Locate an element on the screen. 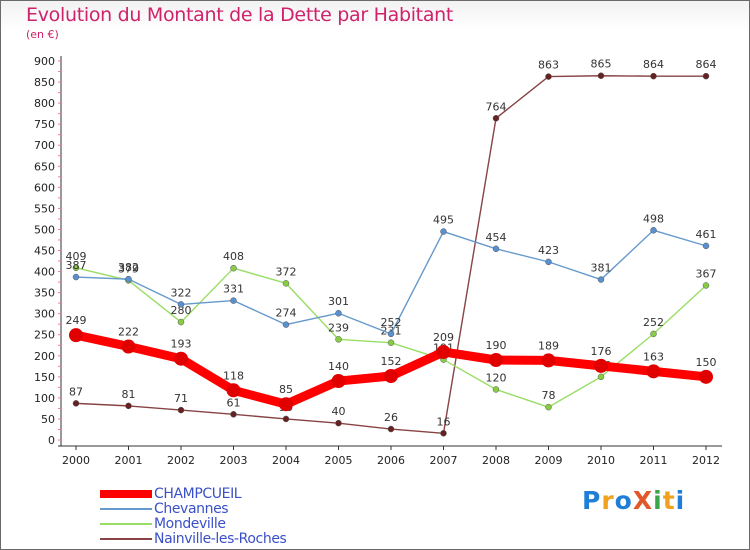  y-tick-label: 600 is located at coordinates (44, 187).